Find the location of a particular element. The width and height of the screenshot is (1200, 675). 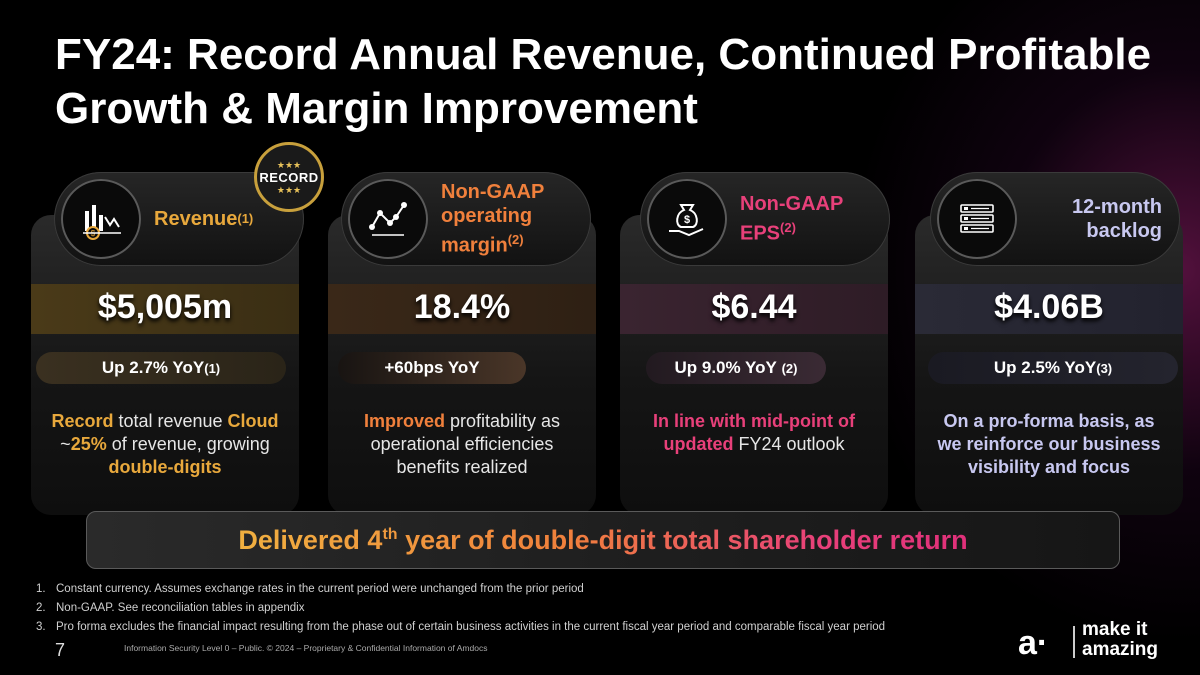

amdocs-logo: a· make it amazing is located at coordinates (1093, 642).